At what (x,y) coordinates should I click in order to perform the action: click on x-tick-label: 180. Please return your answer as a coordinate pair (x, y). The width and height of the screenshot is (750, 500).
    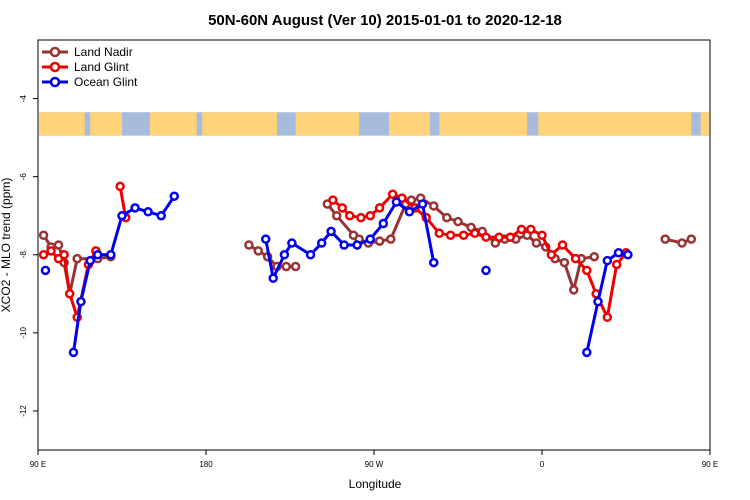
    Looking at the image, I should click on (206, 464).